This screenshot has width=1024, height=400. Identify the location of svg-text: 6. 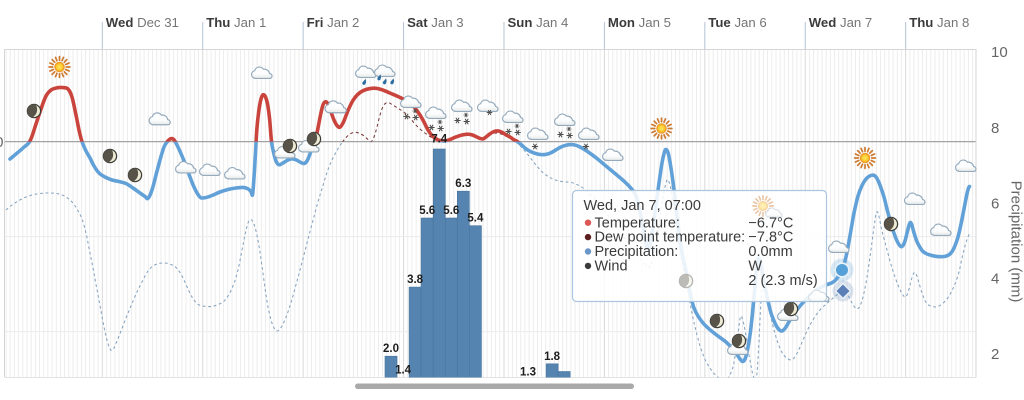
(995, 203).